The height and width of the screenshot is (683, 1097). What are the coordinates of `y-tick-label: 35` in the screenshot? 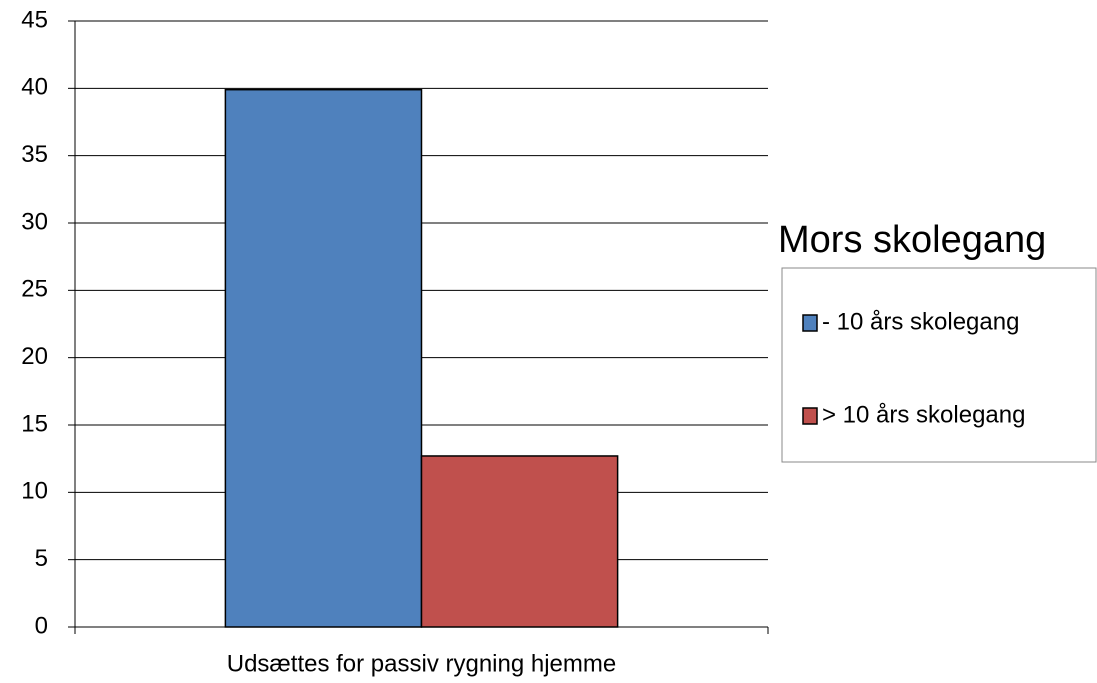 It's located at (34, 154).